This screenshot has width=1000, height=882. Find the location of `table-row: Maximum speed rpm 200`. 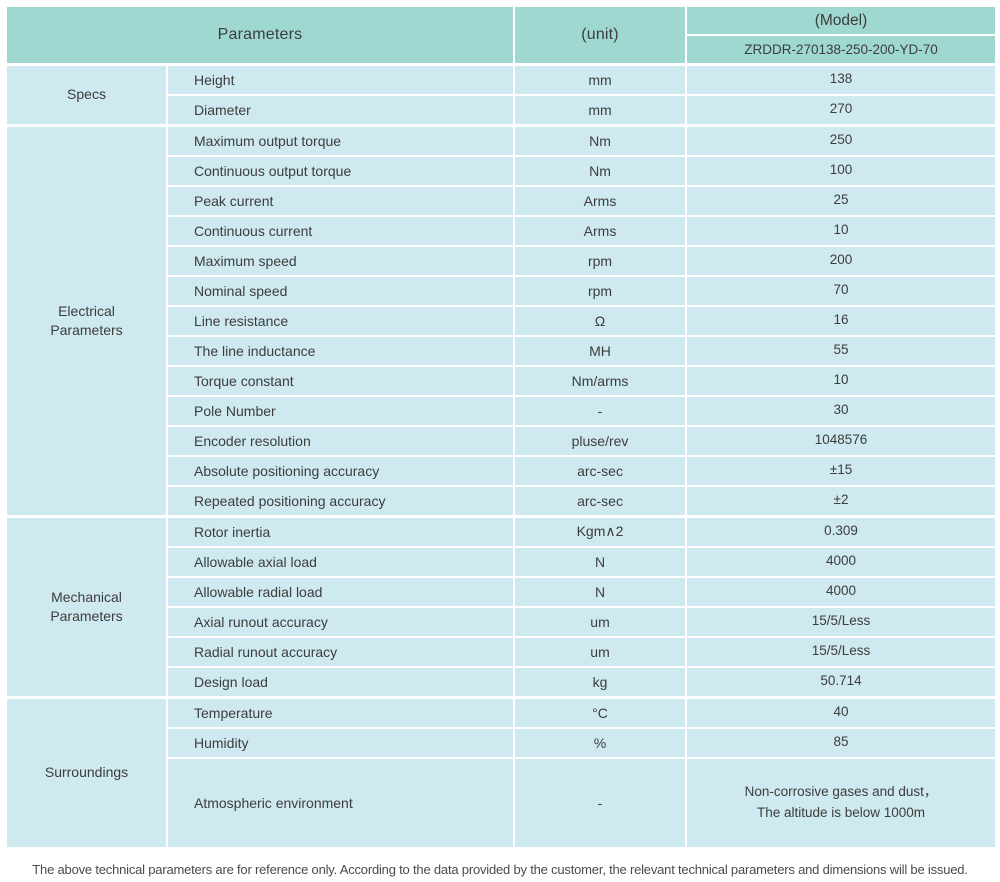

table-row: Maximum speed rpm 200 is located at coordinates (502, 260).